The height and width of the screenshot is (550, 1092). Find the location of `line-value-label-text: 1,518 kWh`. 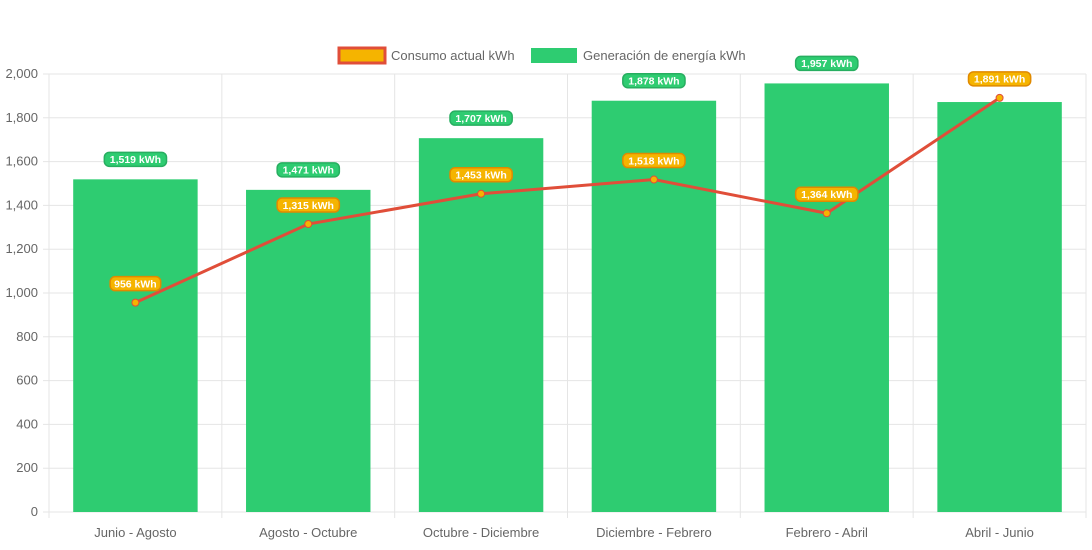

line-value-label-text: 1,518 kWh is located at coordinates (653, 161).